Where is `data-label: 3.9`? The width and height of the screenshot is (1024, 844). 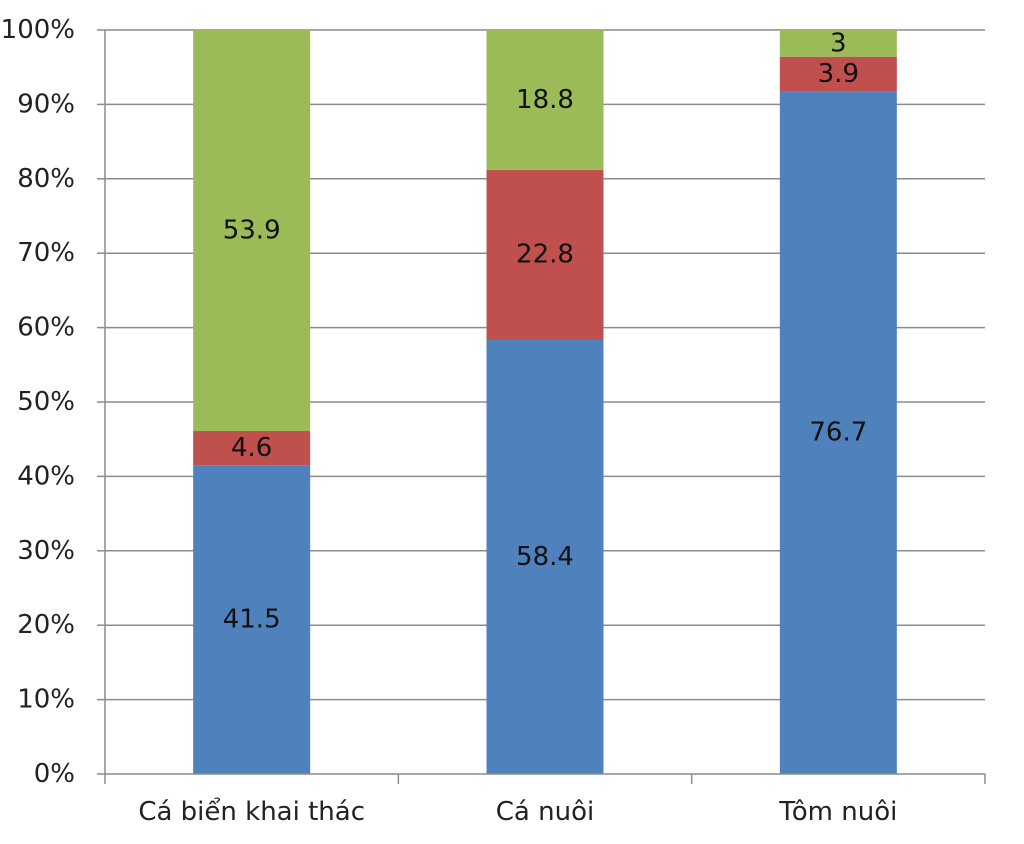
data-label: 3.9 is located at coordinates (838, 74).